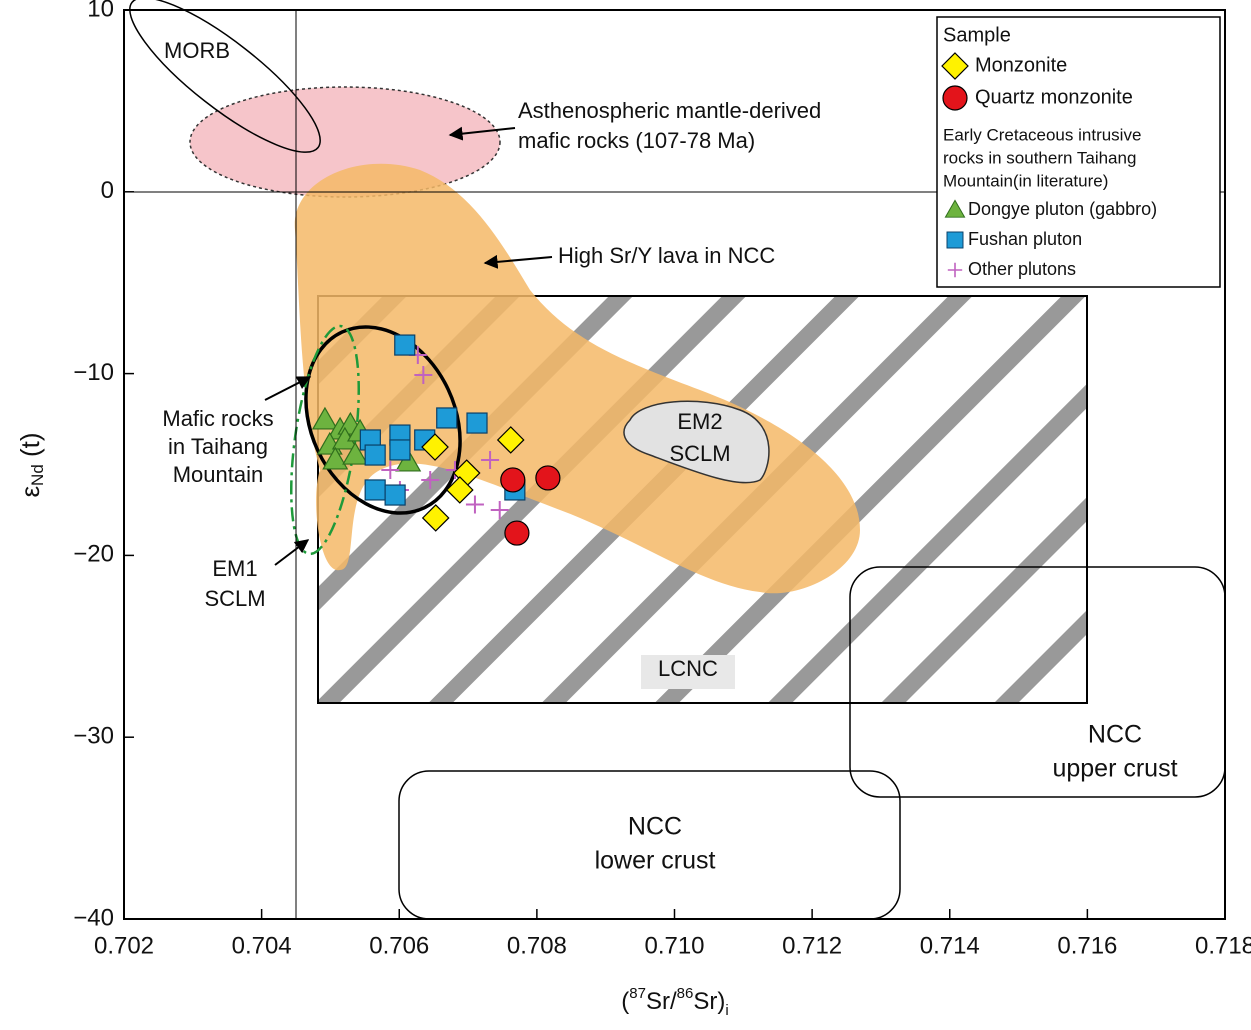  Describe the element at coordinates (399, 945) in the screenshot. I see `x-tick-label: 0.706` at that location.